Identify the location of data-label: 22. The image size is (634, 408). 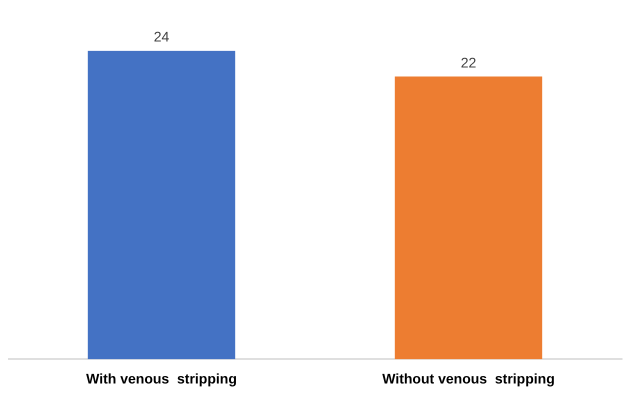
(468, 62).